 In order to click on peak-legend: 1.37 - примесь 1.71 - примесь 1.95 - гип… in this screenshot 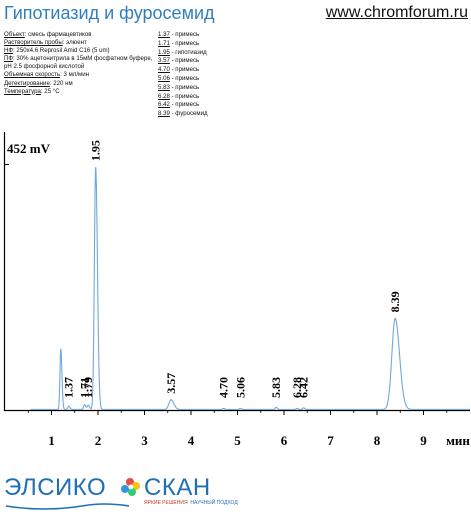, I will do `click(183, 75)`.